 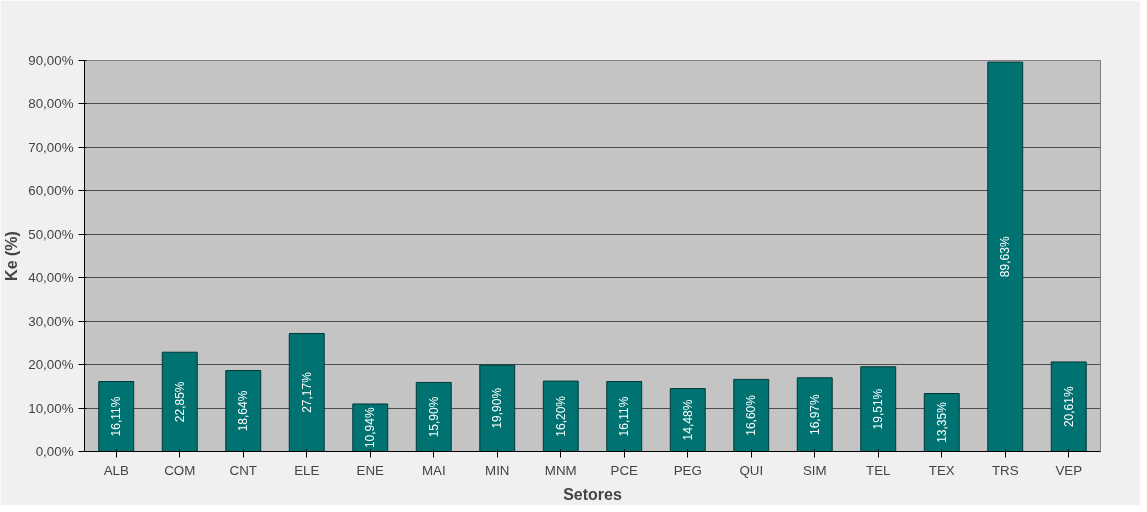 I want to click on y-tick-label: 70,00%, so click(x=51, y=147).